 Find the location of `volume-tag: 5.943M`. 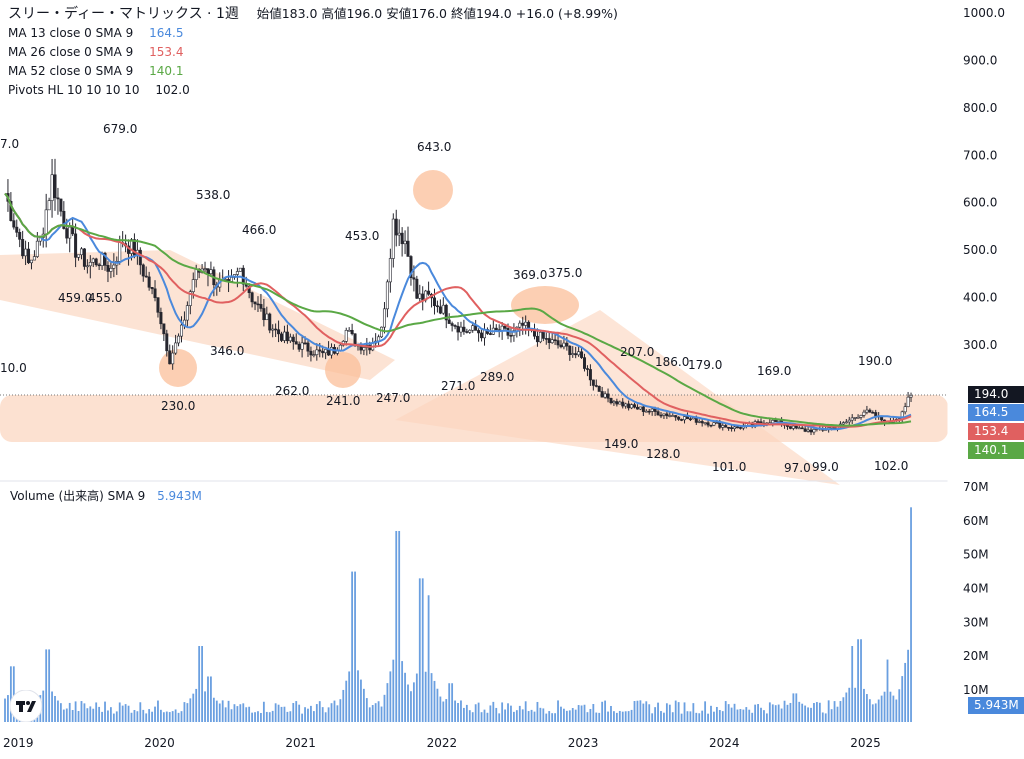

volume-tag: 5.943M is located at coordinates (996, 705).